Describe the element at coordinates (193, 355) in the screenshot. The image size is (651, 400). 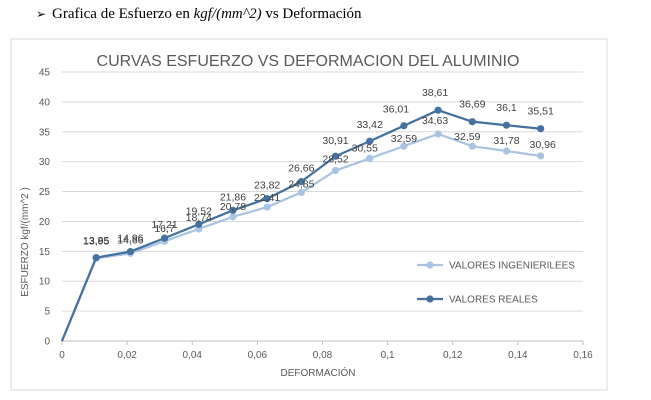
I see `x-tick-label: 0,04` at that location.